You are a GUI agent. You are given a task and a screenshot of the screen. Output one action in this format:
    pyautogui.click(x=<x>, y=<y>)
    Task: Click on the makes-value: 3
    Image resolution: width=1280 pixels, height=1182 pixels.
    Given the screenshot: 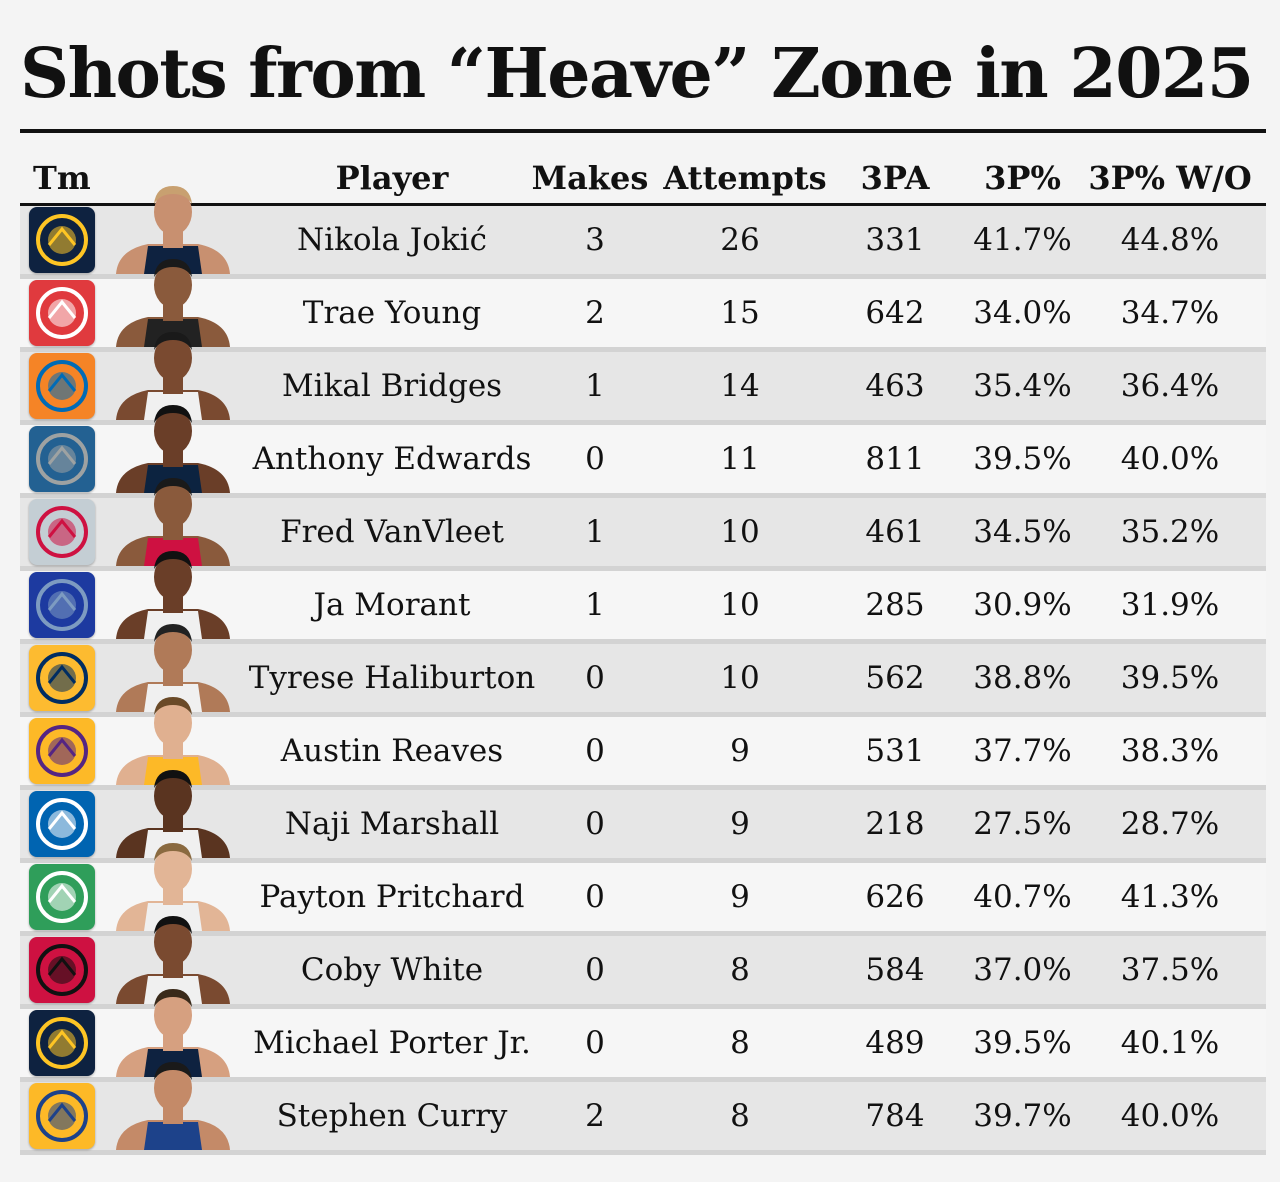 What is the action you would take?
    pyautogui.click(x=595, y=240)
    